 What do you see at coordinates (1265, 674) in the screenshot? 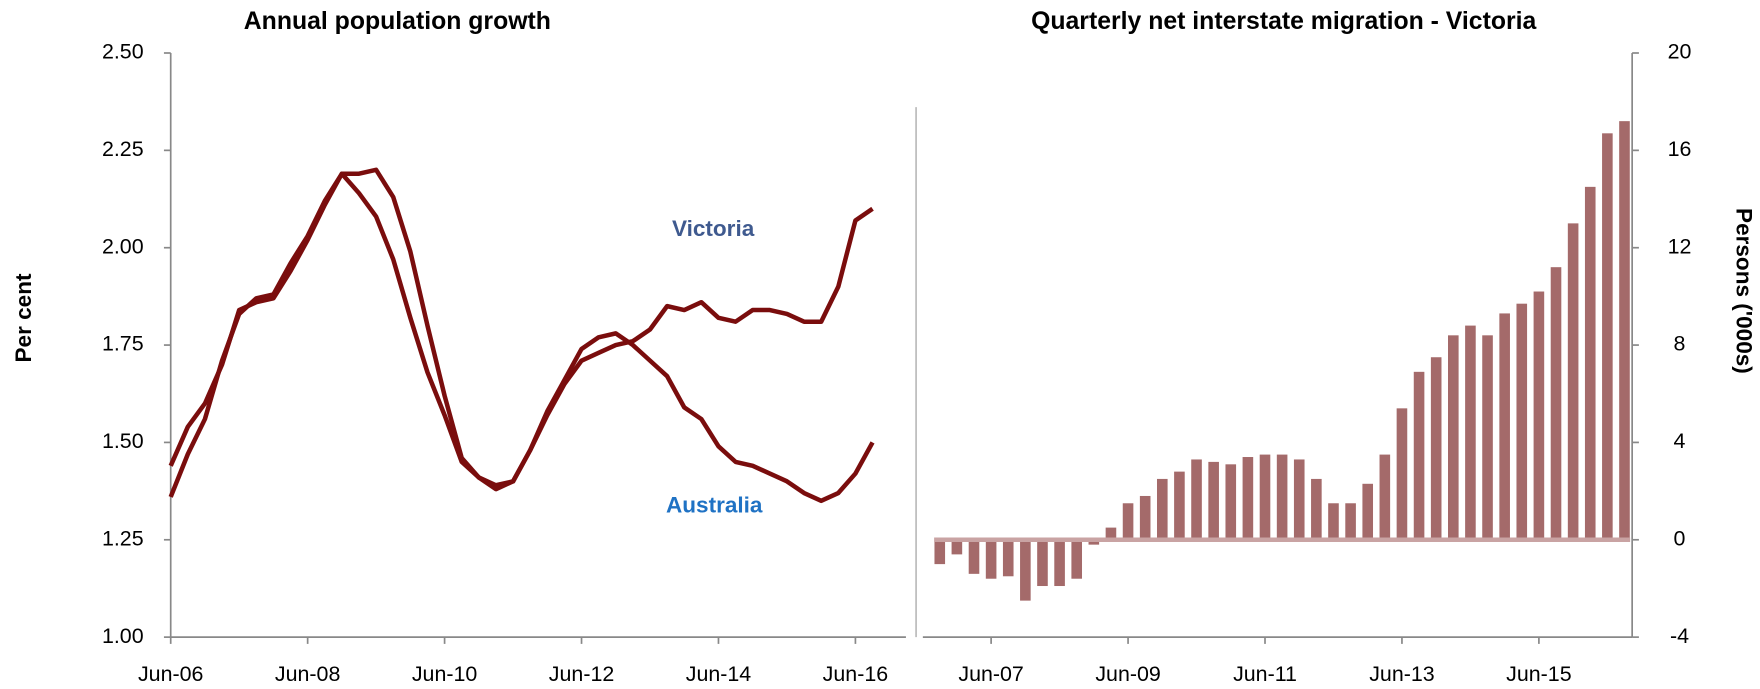
I see `x-tick-label: Jun-11` at bounding box center [1265, 674].